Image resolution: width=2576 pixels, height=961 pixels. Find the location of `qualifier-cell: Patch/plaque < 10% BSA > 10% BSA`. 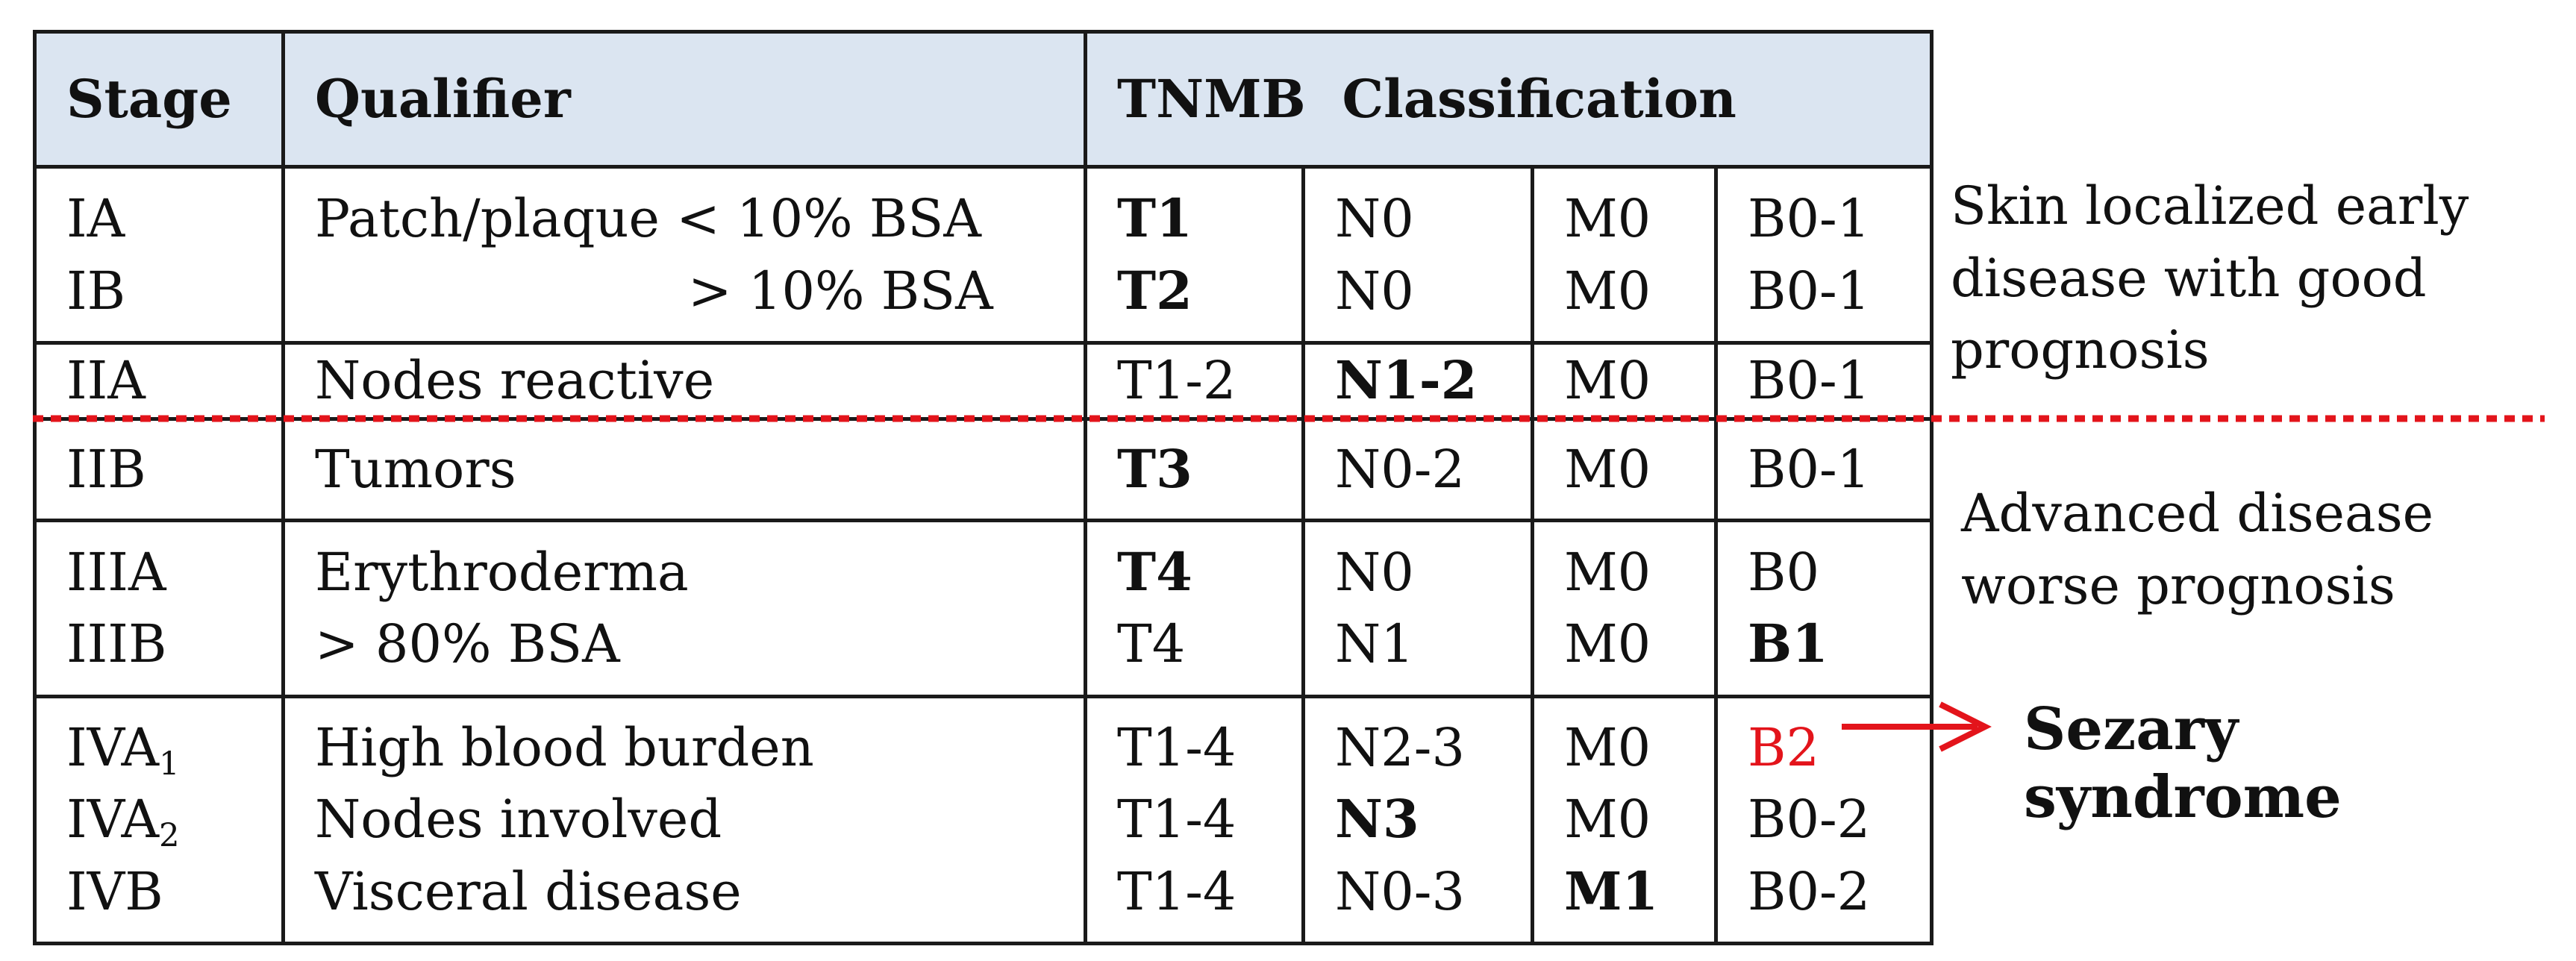

qualifier-cell: Patch/plaque < 10% BSA > 10% BSA is located at coordinates (684, 255).